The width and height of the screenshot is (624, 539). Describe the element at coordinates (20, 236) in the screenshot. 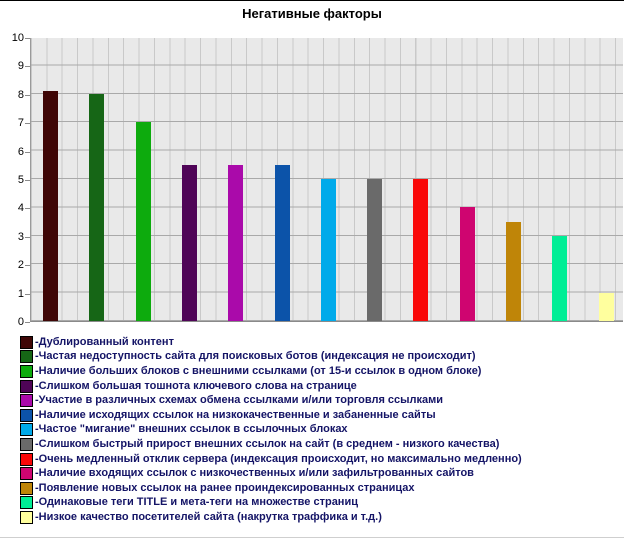

I see `y-tick-label-3: 3` at that location.